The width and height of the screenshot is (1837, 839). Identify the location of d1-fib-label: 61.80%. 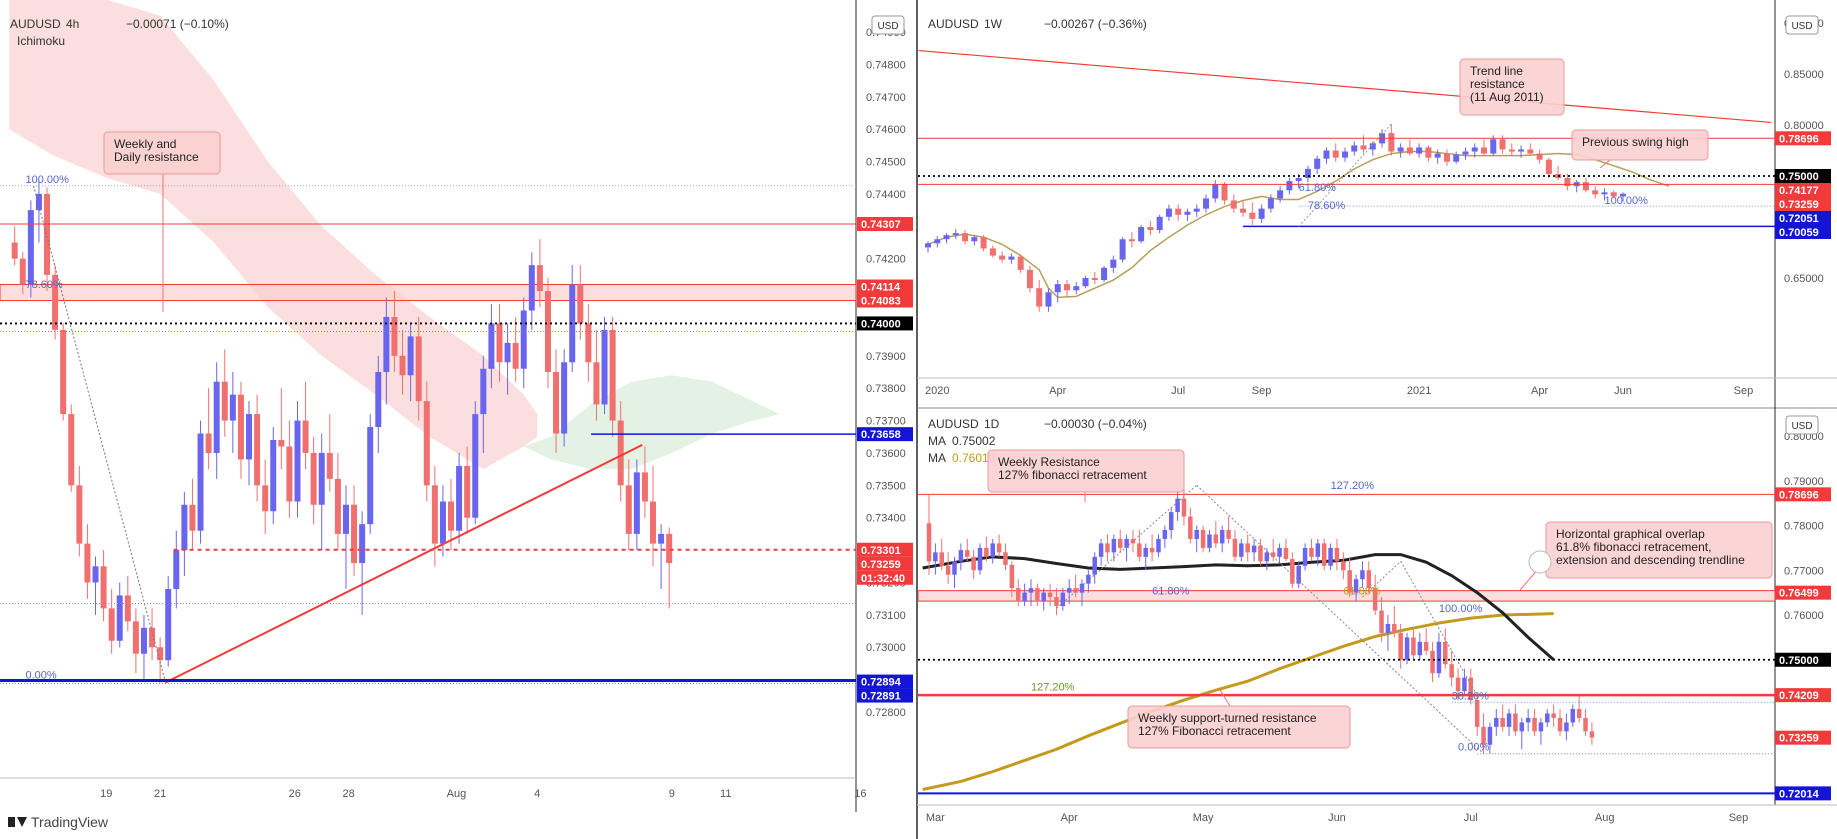
(1362, 592).